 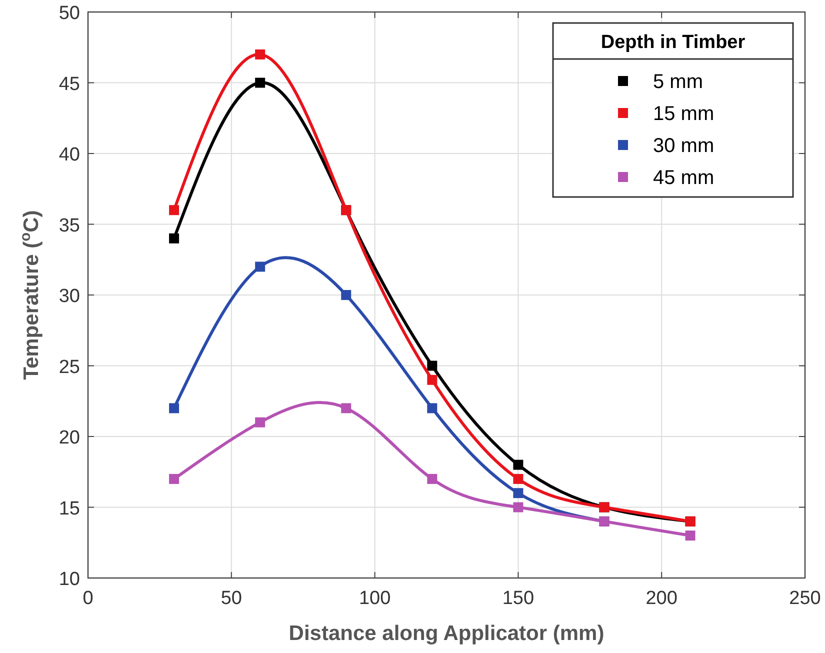 I want to click on legend-title: Depth in Timber, so click(x=673, y=42).